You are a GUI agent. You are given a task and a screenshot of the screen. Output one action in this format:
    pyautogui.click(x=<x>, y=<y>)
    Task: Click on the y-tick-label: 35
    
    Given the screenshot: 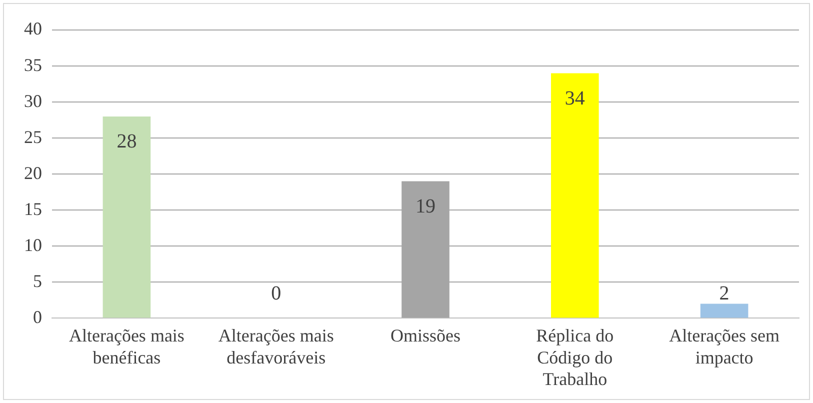 What is the action you would take?
    pyautogui.click(x=33, y=64)
    